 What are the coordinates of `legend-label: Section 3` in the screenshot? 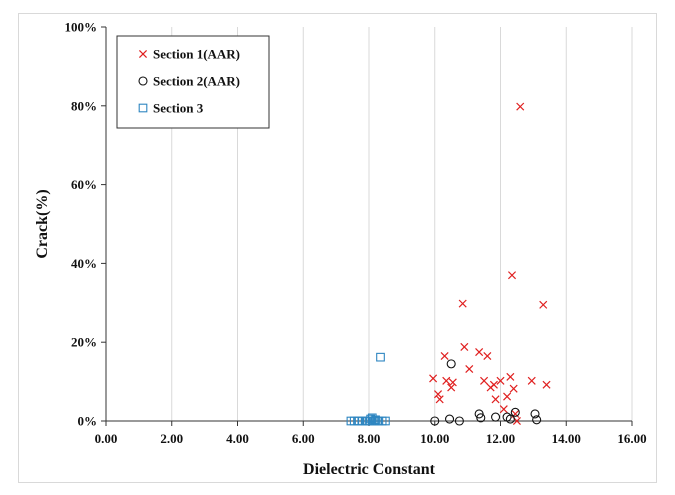 It's located at (178, 108).